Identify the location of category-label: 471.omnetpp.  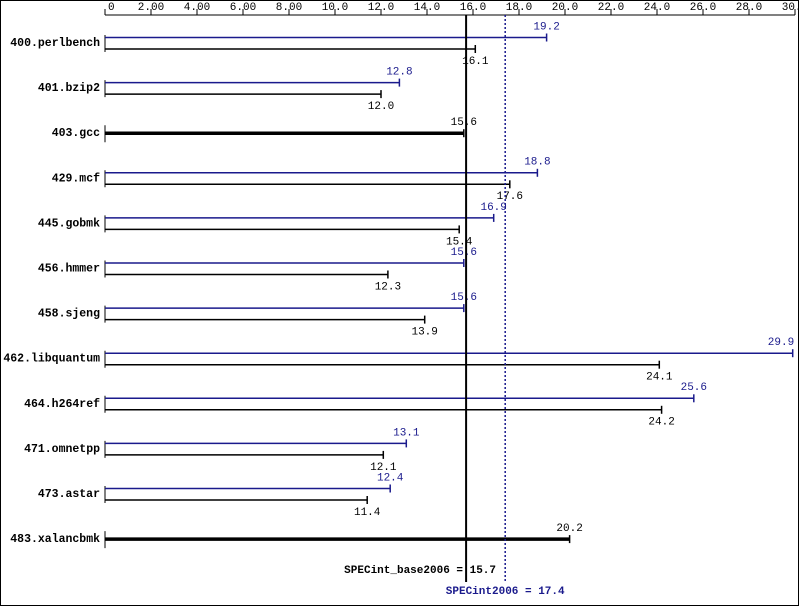
(62, 449).